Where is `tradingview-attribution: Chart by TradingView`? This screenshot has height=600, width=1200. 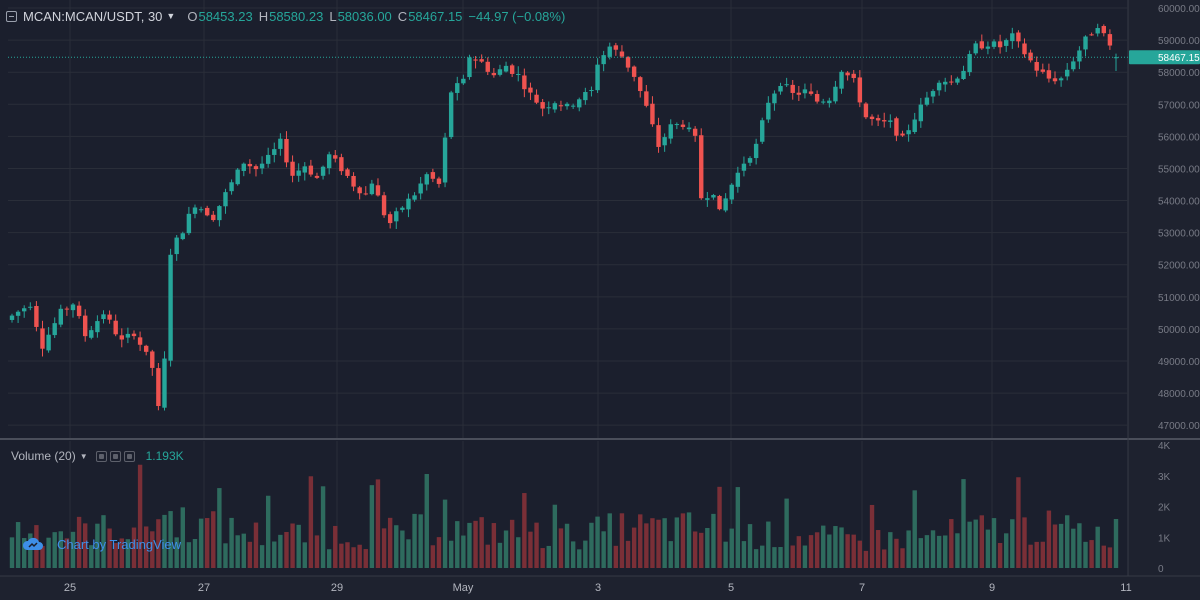 tradingview-attribution: Chart by TradingView is located at coordinates (101, 544).